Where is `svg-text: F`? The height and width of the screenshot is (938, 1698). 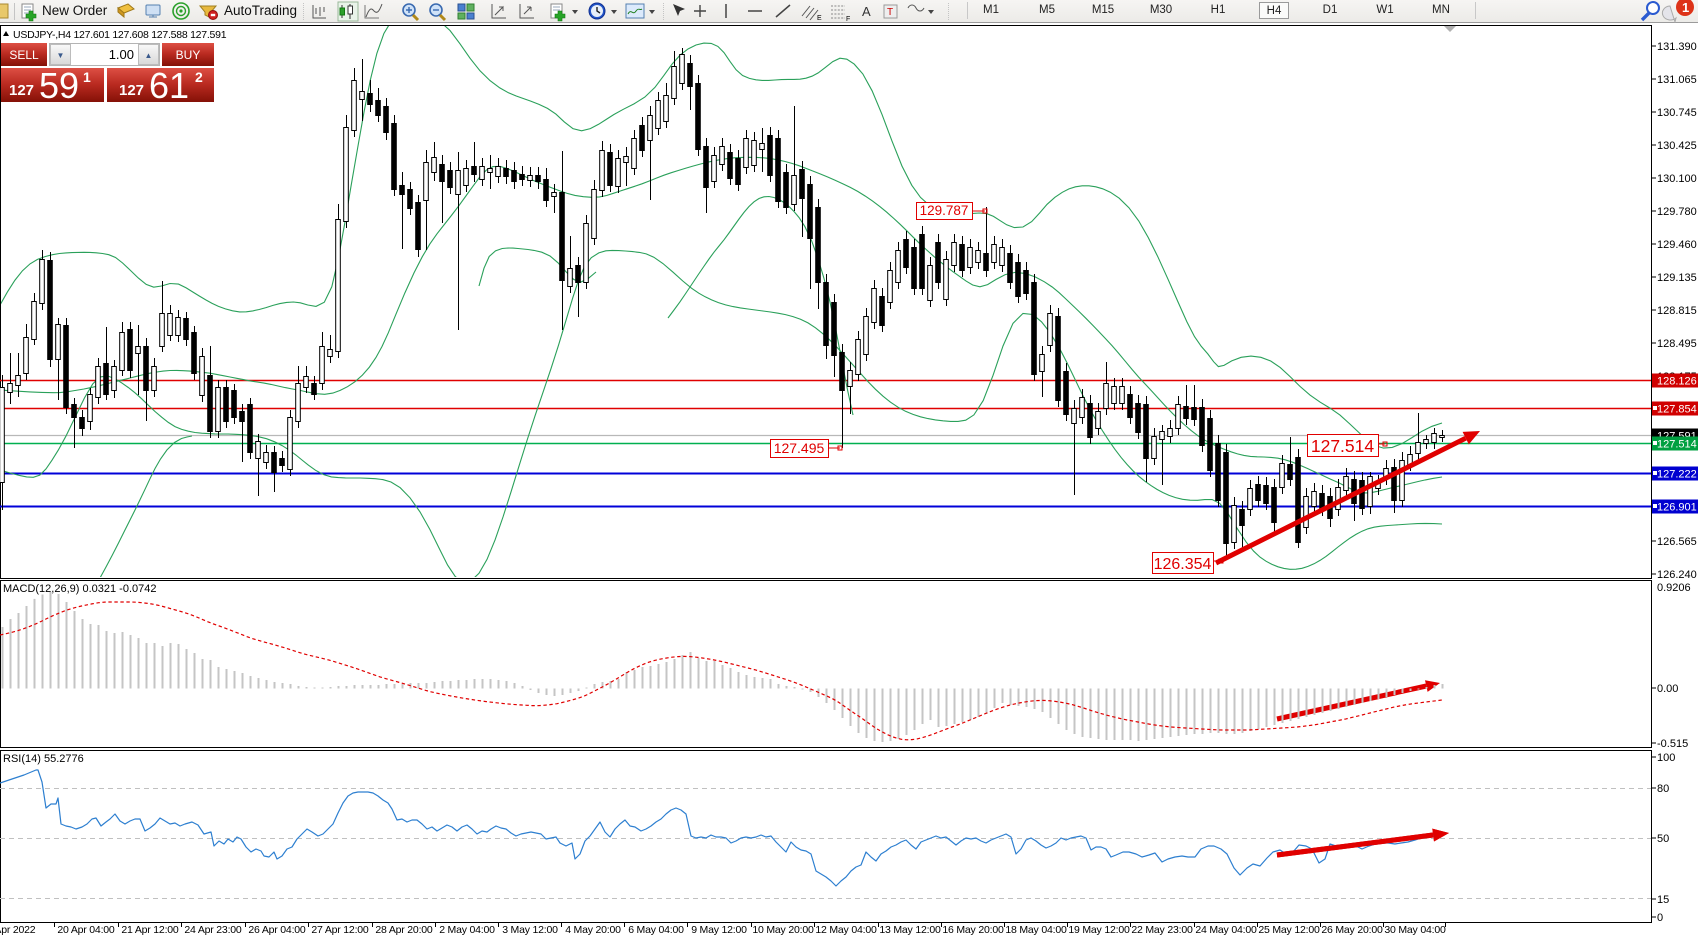
svg-text: F is located at coordinates (848, 19).